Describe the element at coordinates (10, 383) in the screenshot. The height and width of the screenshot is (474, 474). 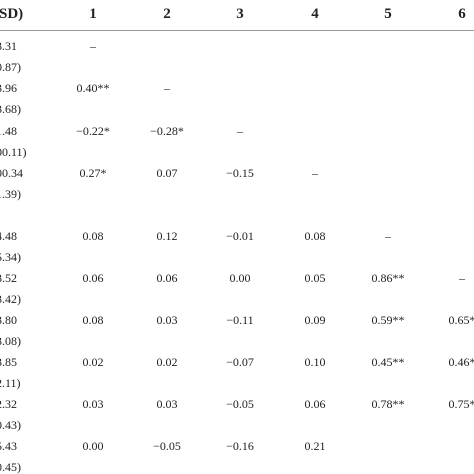
I see `sd: 2.11)` at that location.